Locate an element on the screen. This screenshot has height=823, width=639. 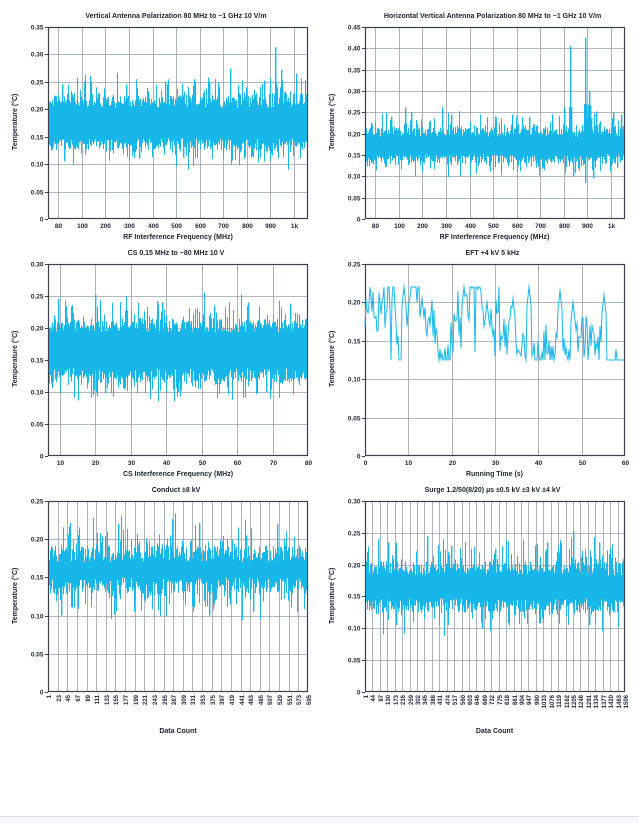
chart-title: Conduct ±8 kV is located at coordinates (176, 490).